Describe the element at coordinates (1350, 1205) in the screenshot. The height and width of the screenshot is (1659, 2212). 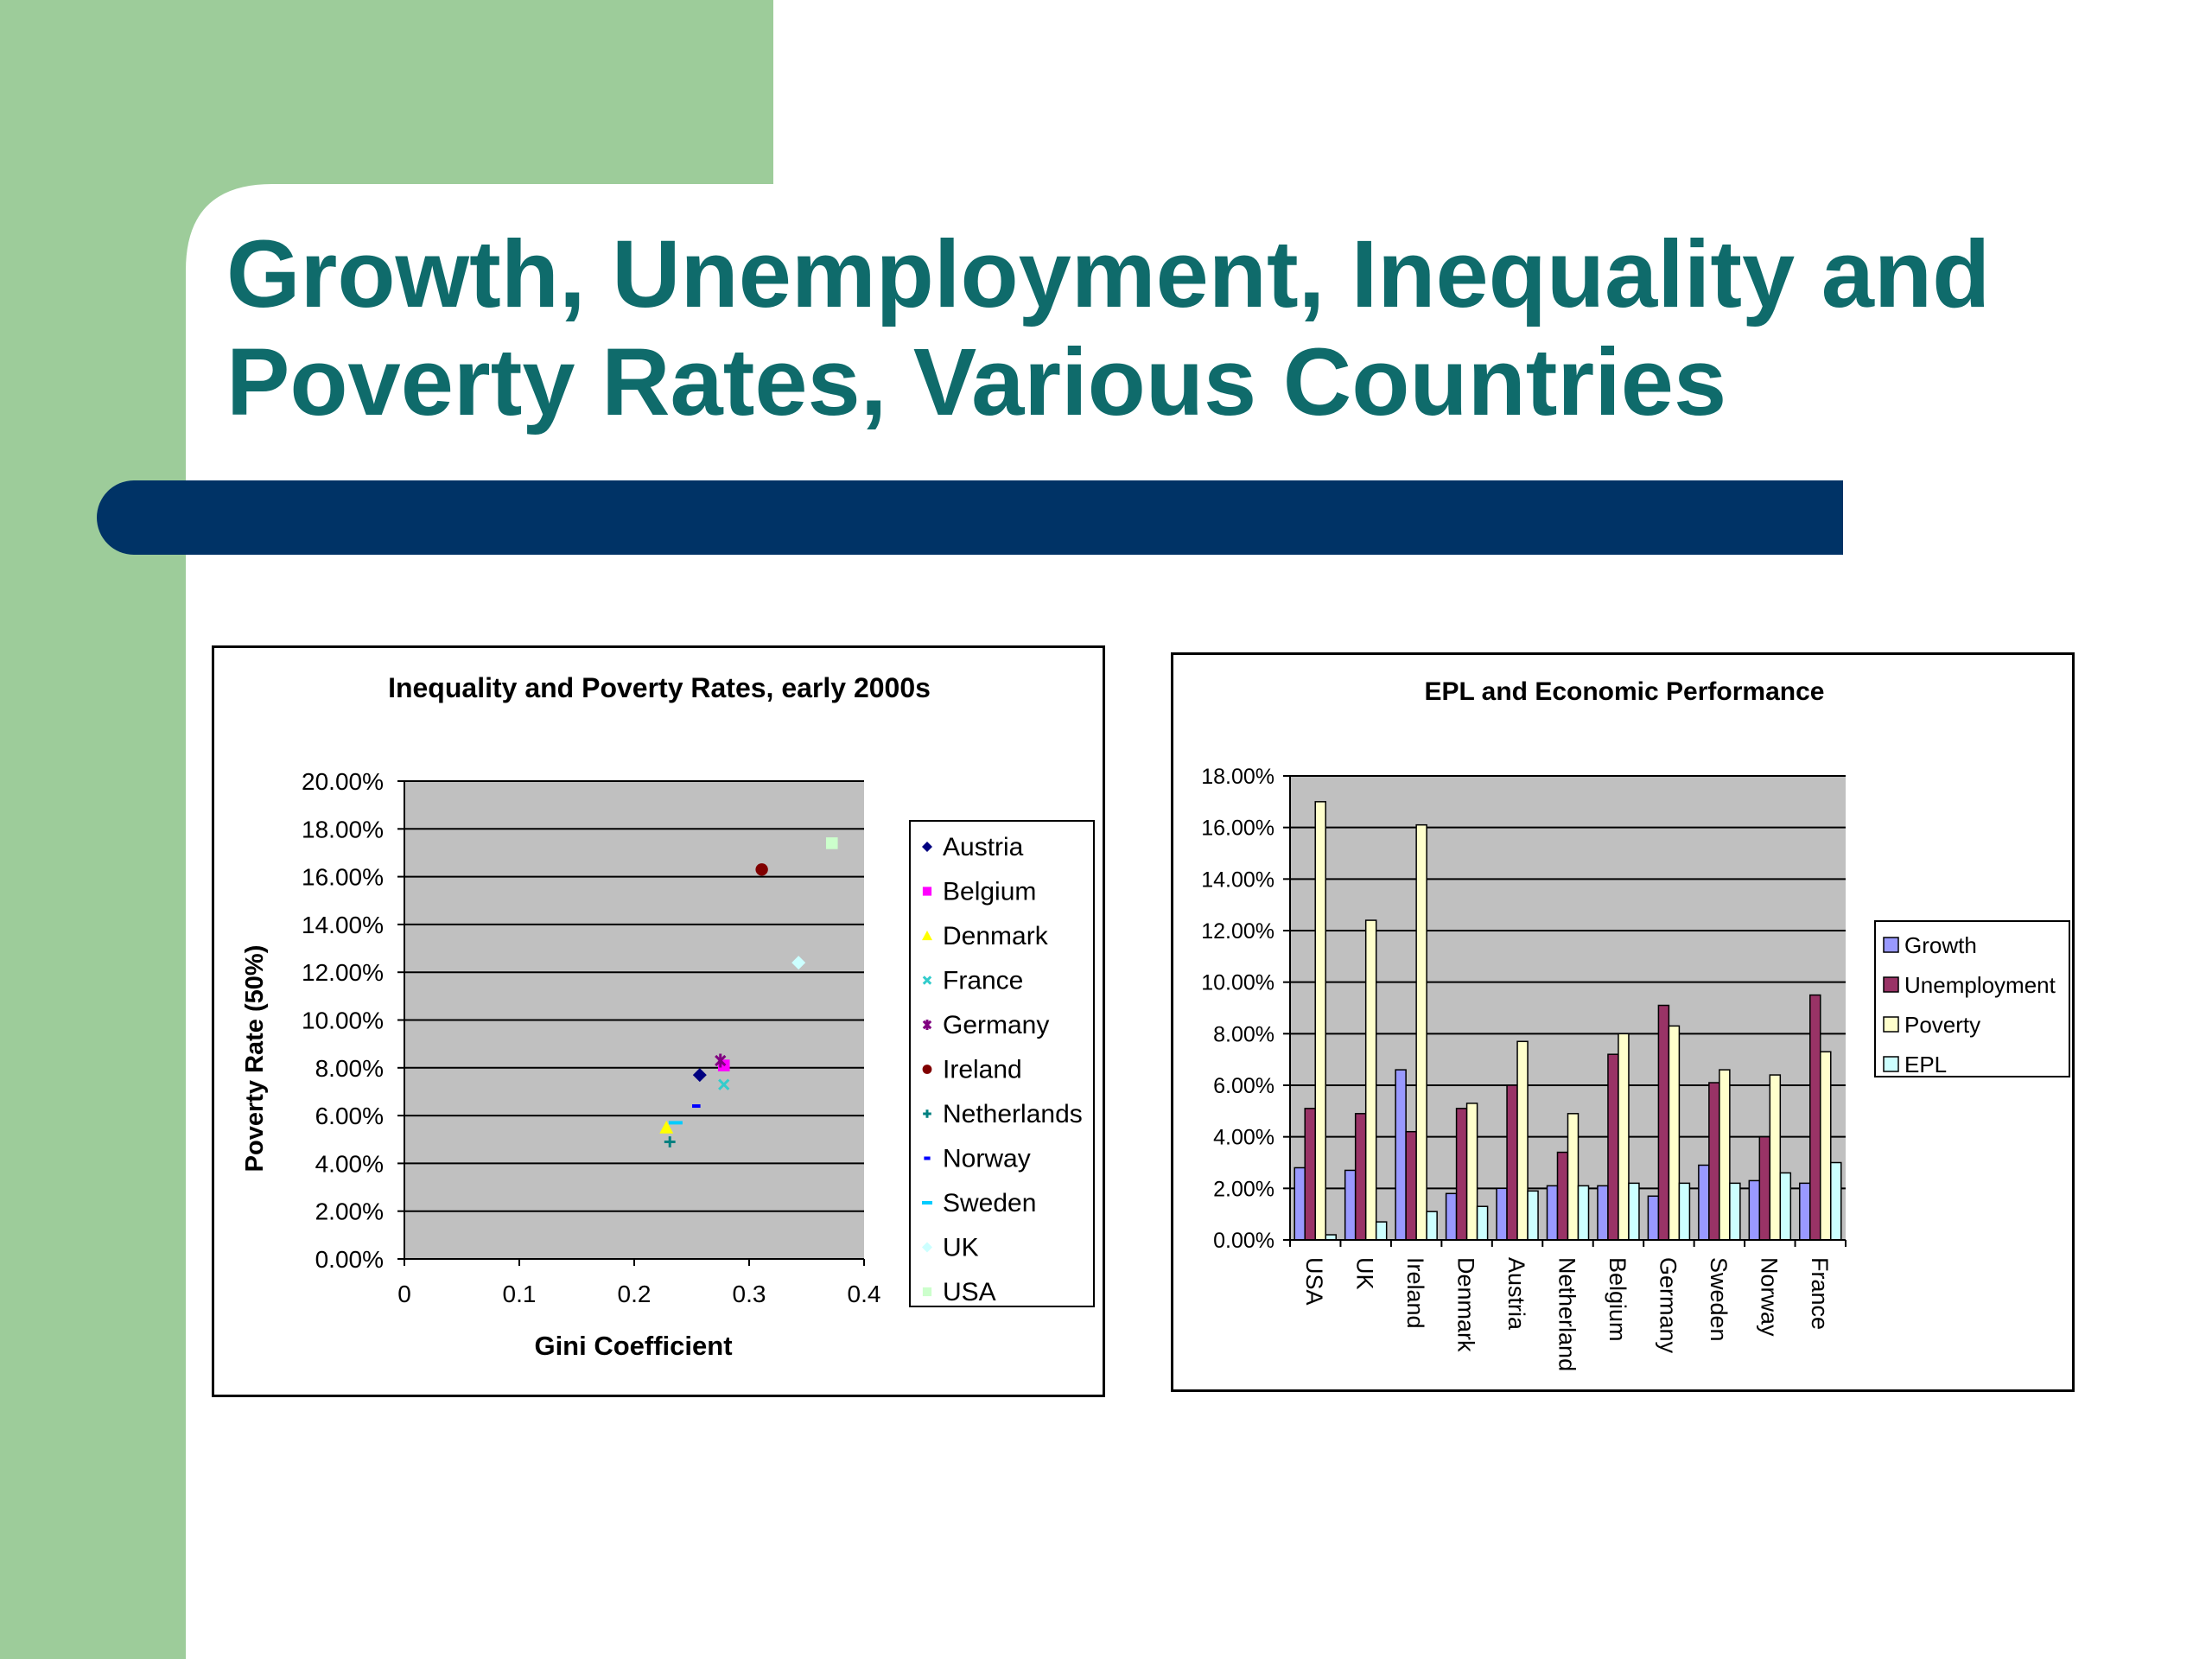
I see `bar-growth-uk` at that location.